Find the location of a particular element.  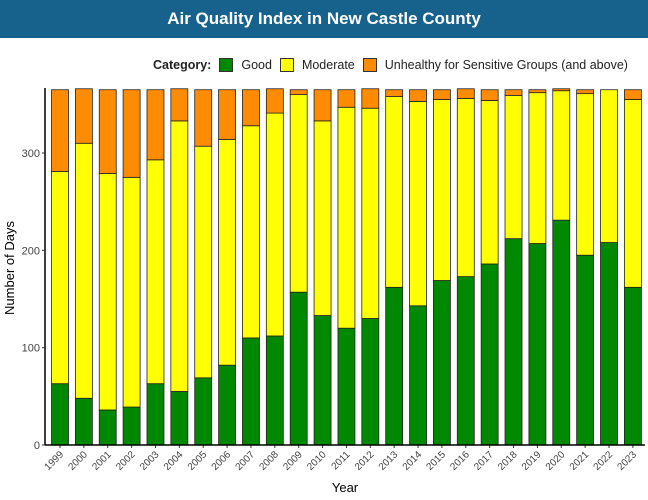

bar-2010-moderate is located at coordinates (322, 218).